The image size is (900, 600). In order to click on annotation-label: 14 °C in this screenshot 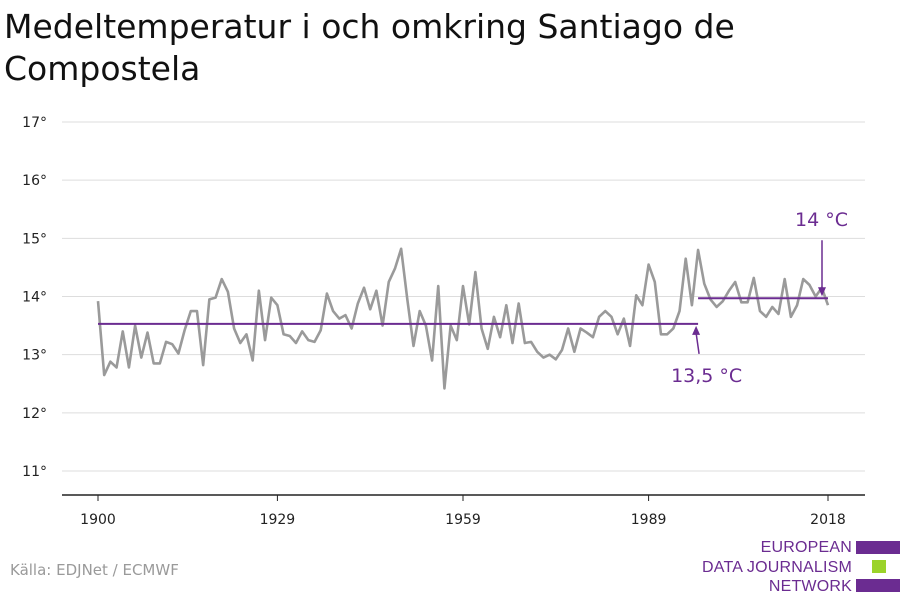, I will do `click(821, 220)`.